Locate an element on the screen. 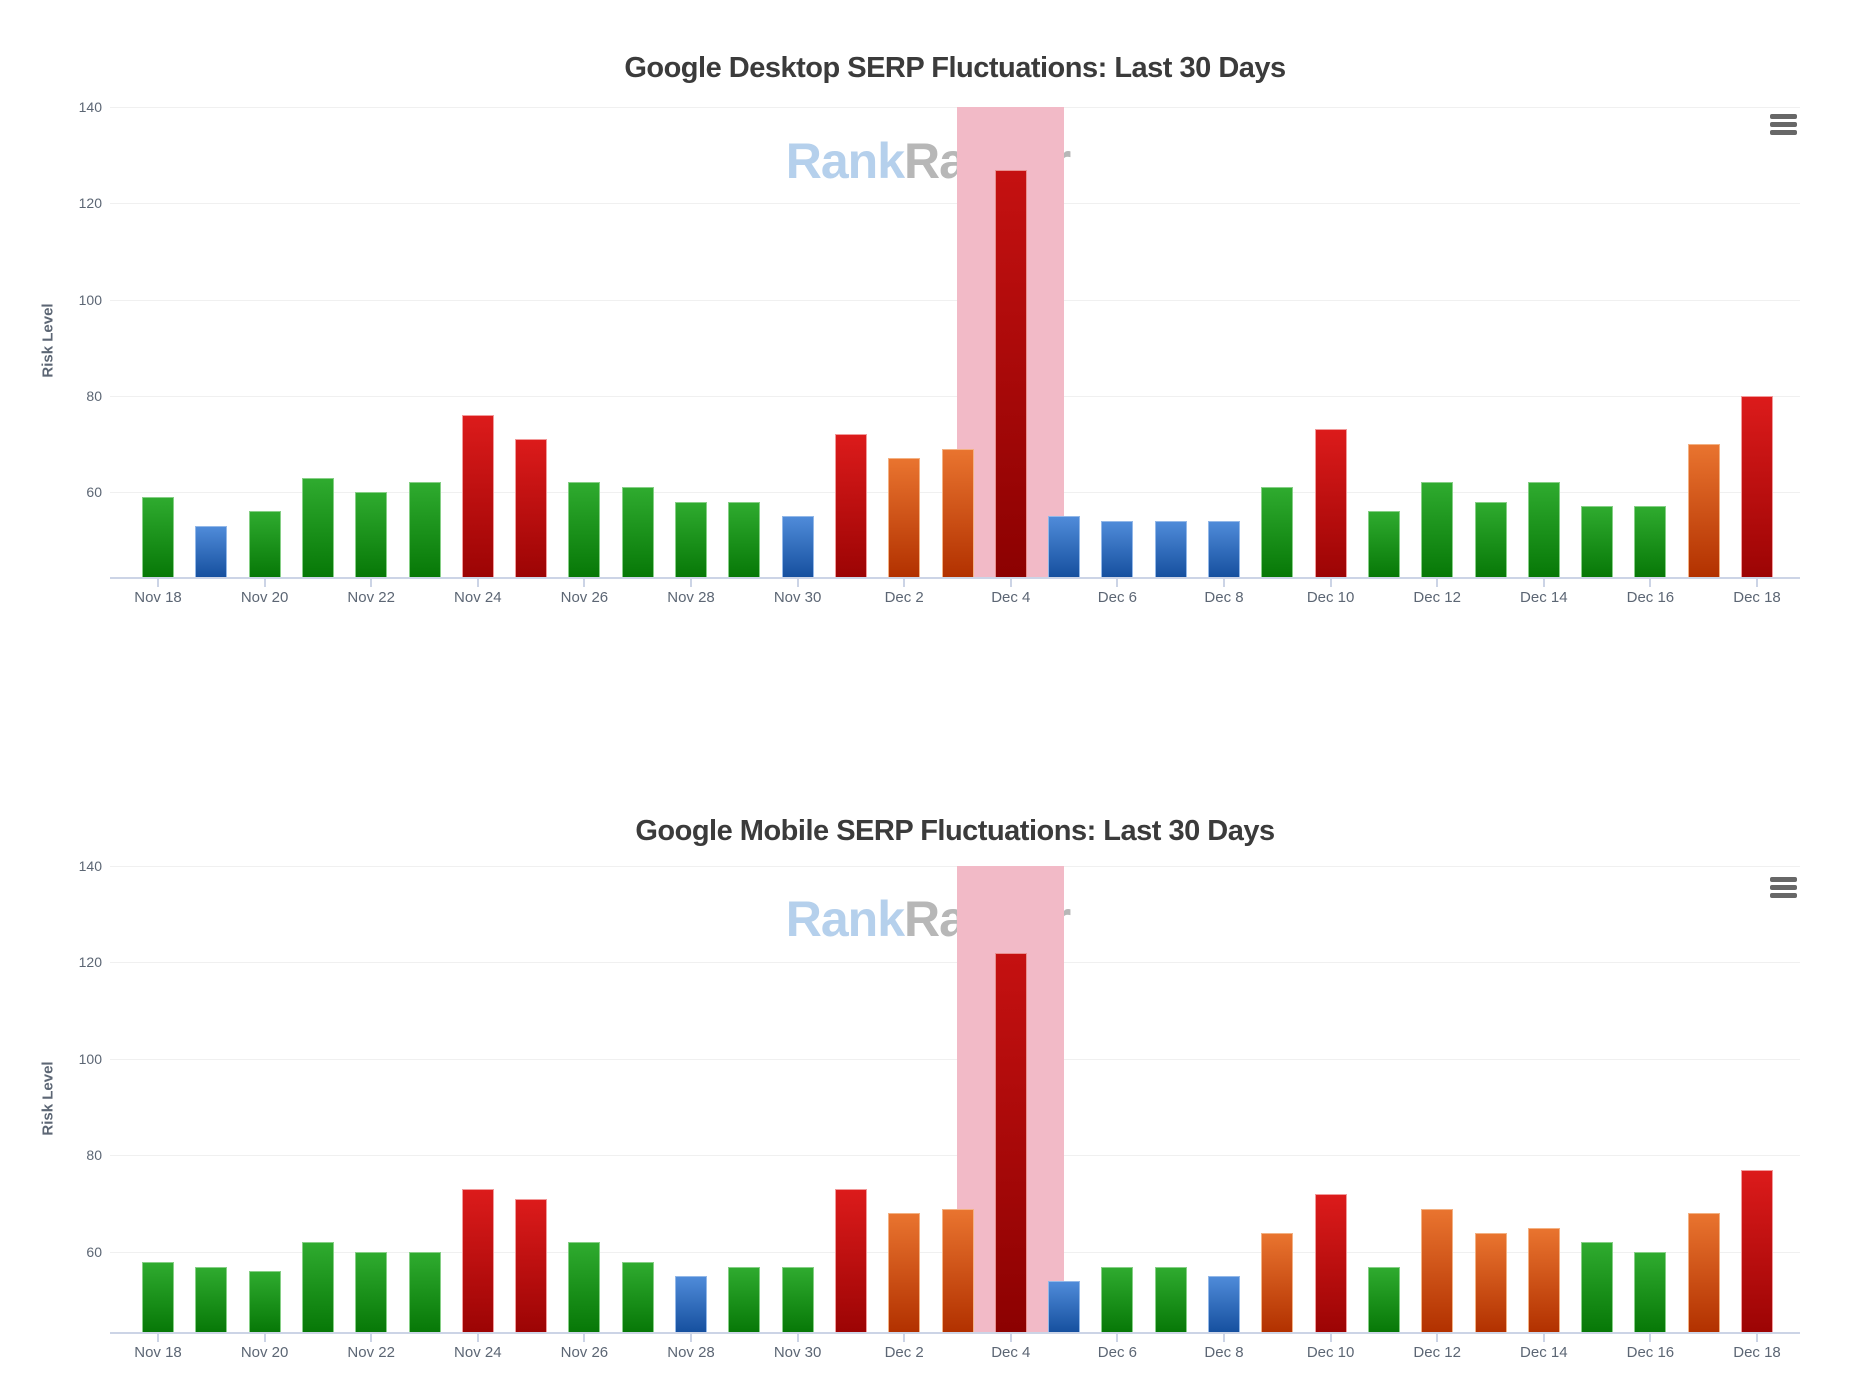 This screenshot has width=1862, height=1397. x-axis-label: Dec 4 is located at coordinates (1011, 597).